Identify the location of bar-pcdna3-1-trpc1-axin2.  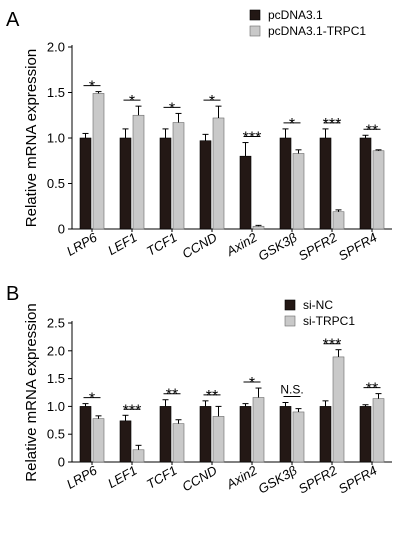
(258, 227).